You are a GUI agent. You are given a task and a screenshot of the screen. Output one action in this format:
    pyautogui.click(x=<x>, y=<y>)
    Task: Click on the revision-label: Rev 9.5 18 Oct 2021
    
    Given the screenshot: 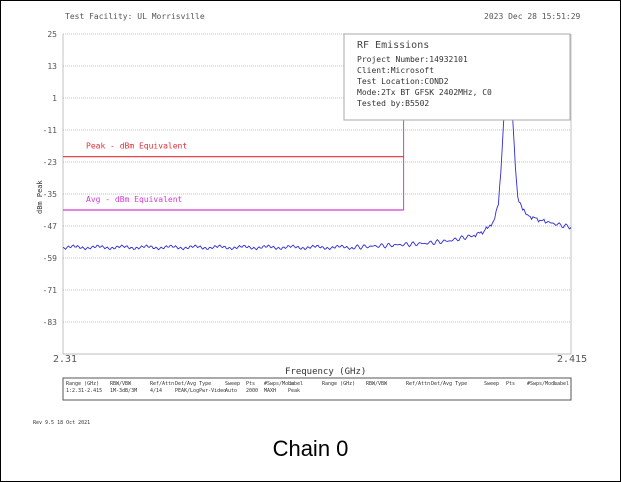 What is the action you would take?
    pyautogui.click(x=62, y=423)
    